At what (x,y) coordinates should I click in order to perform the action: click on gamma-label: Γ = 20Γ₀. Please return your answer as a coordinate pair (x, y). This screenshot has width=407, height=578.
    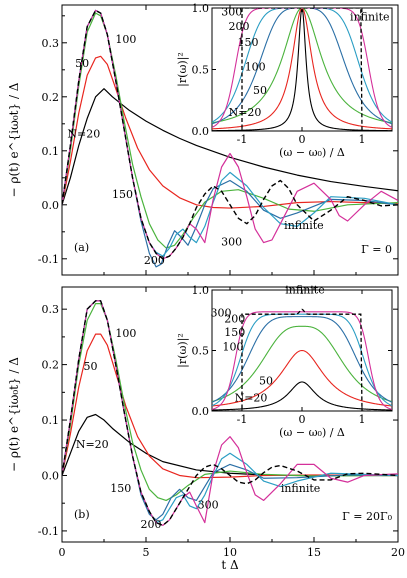
    Looking at the image, I should click on (367, 516).